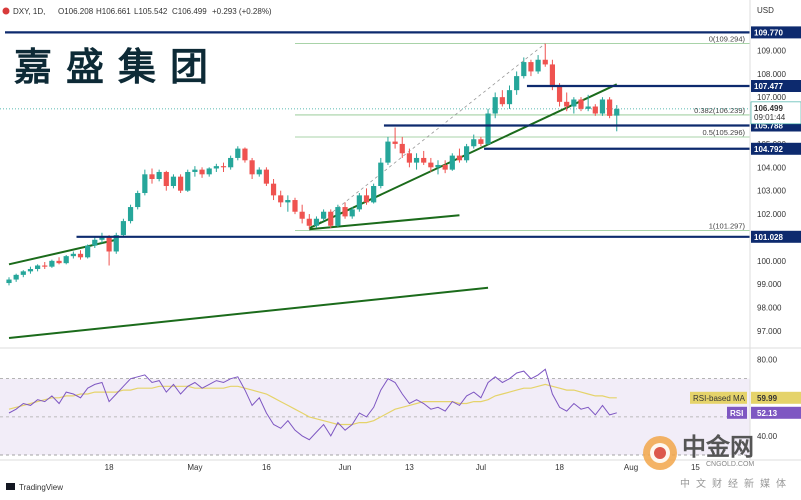 The width and height of the screenshot is (801, 500). I want to click on level-price-tag-label: 101.028, so click(768, 237).